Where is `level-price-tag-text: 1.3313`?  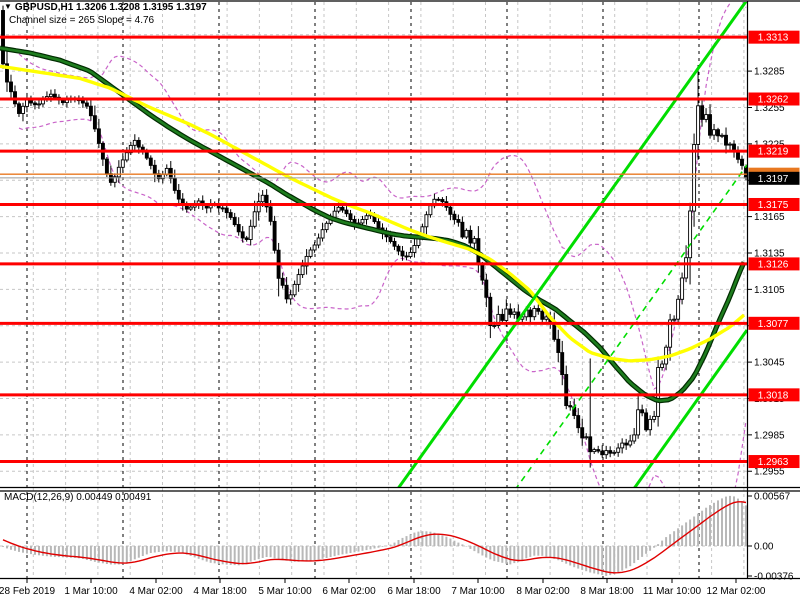 level-price-tag-text: 1.3313 is located at coordinates (773, 38).